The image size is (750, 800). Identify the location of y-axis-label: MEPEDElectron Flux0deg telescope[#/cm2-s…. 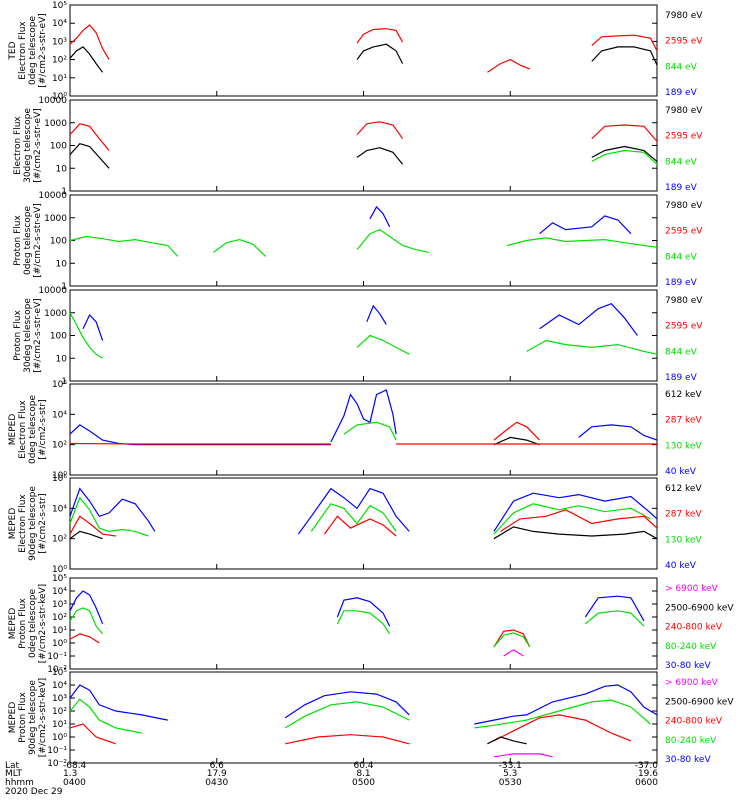
(28, 430).